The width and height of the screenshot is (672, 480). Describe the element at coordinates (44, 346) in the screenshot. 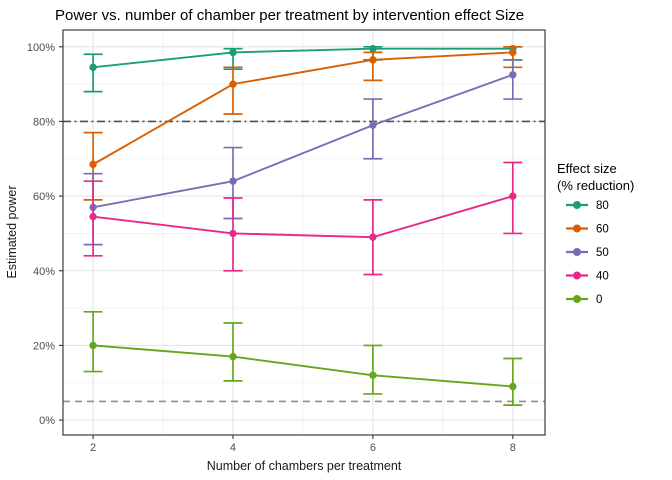

I see `y-tick-label: 20%` at that location.